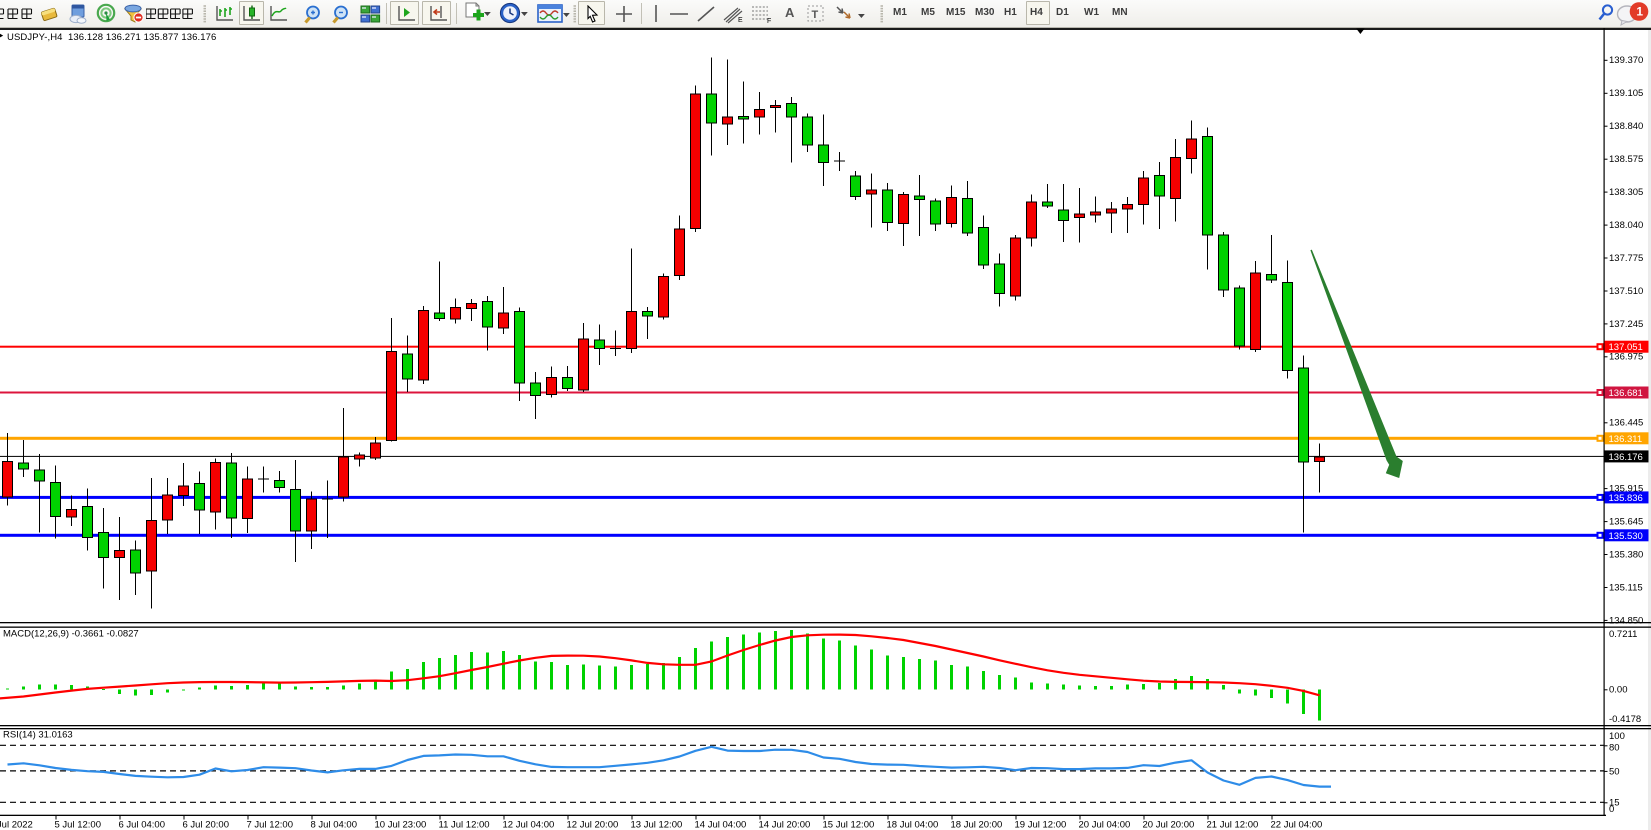 Image resolution: width=1651 pixels, height=830 pixels. I want to click on svg-text: 18 Jul 20:00, so click(977, 825).